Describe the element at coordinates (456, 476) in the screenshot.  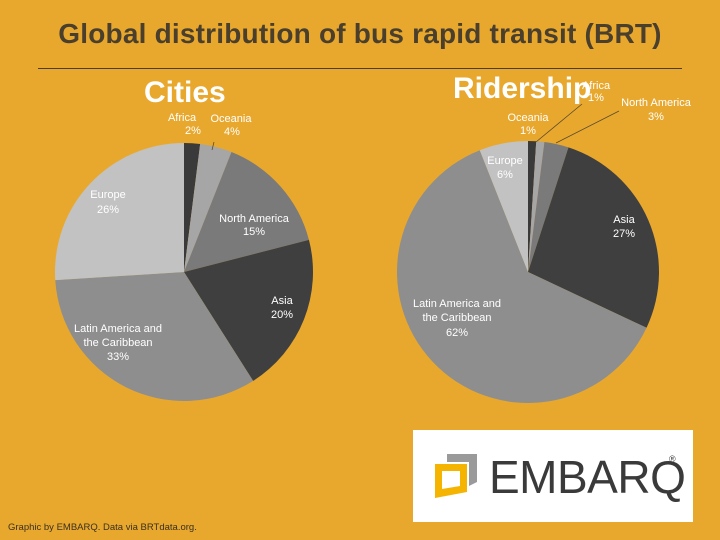
I see `embarq-logo-mark-icon` at that location.